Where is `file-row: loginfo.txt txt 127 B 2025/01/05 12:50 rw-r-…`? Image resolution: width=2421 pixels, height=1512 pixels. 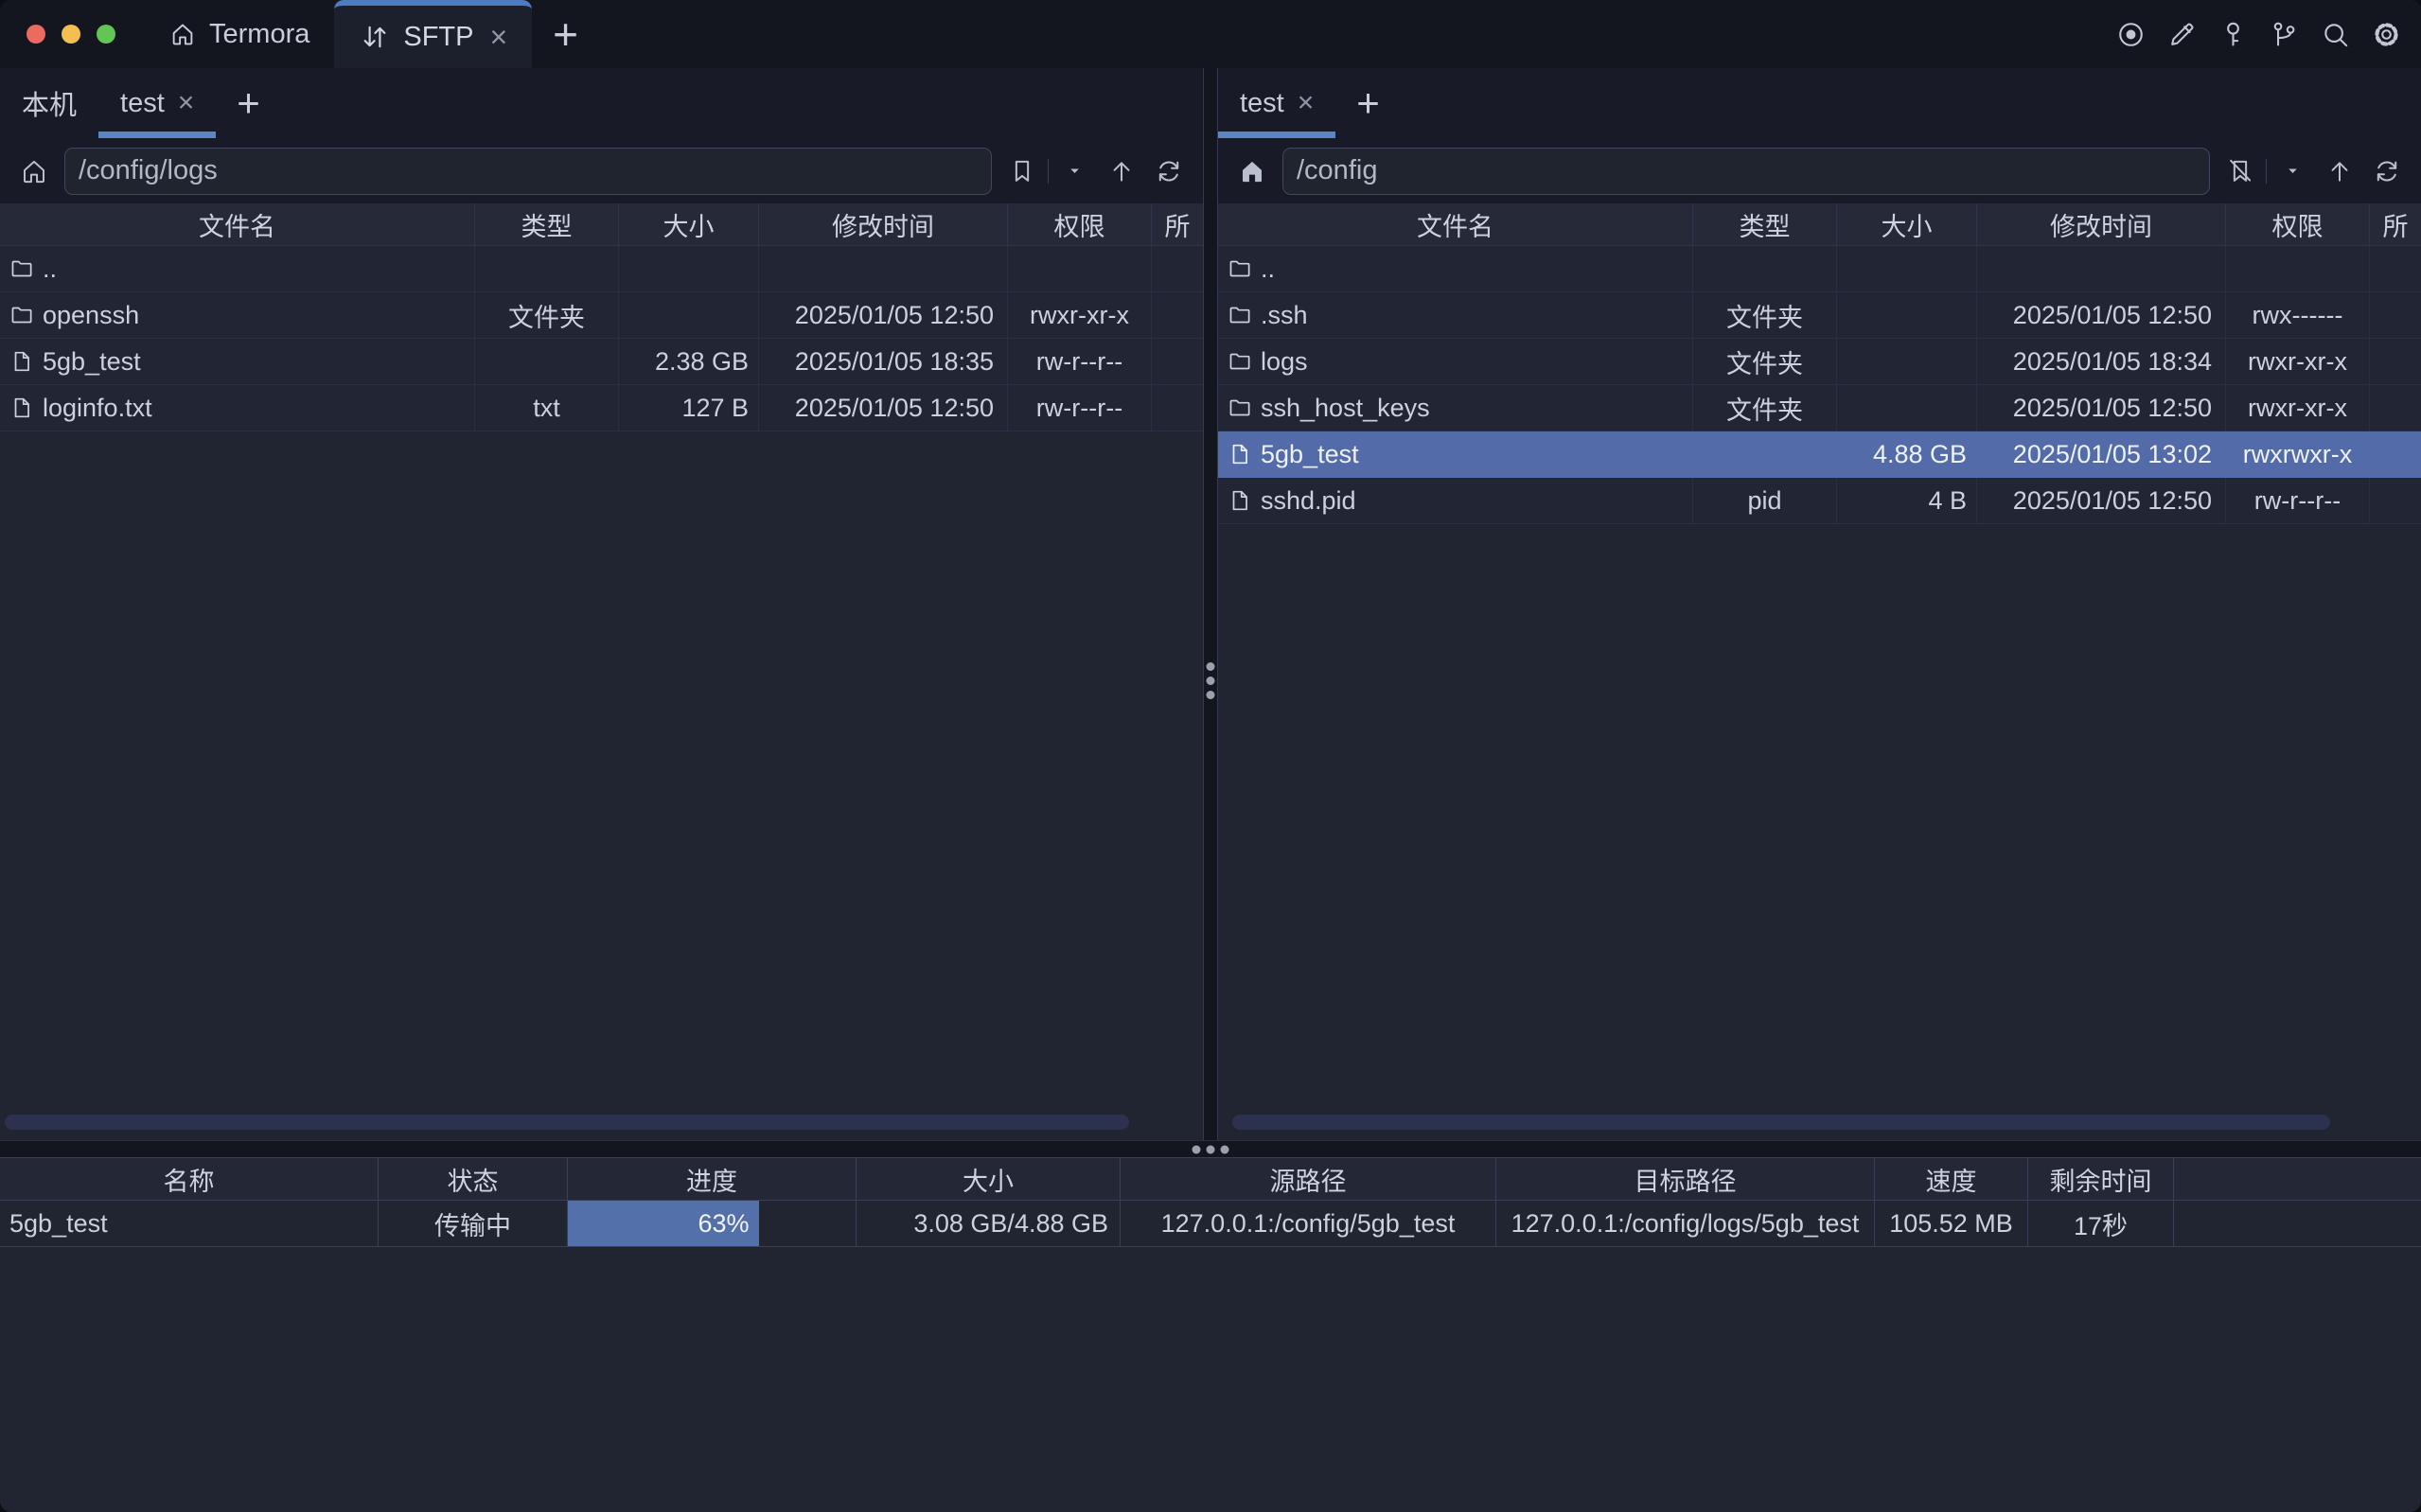 file-row: loginfo.txt txt 127 B 2025/01/05 12:50 rw-r-… is located at coordinates (601, 408).